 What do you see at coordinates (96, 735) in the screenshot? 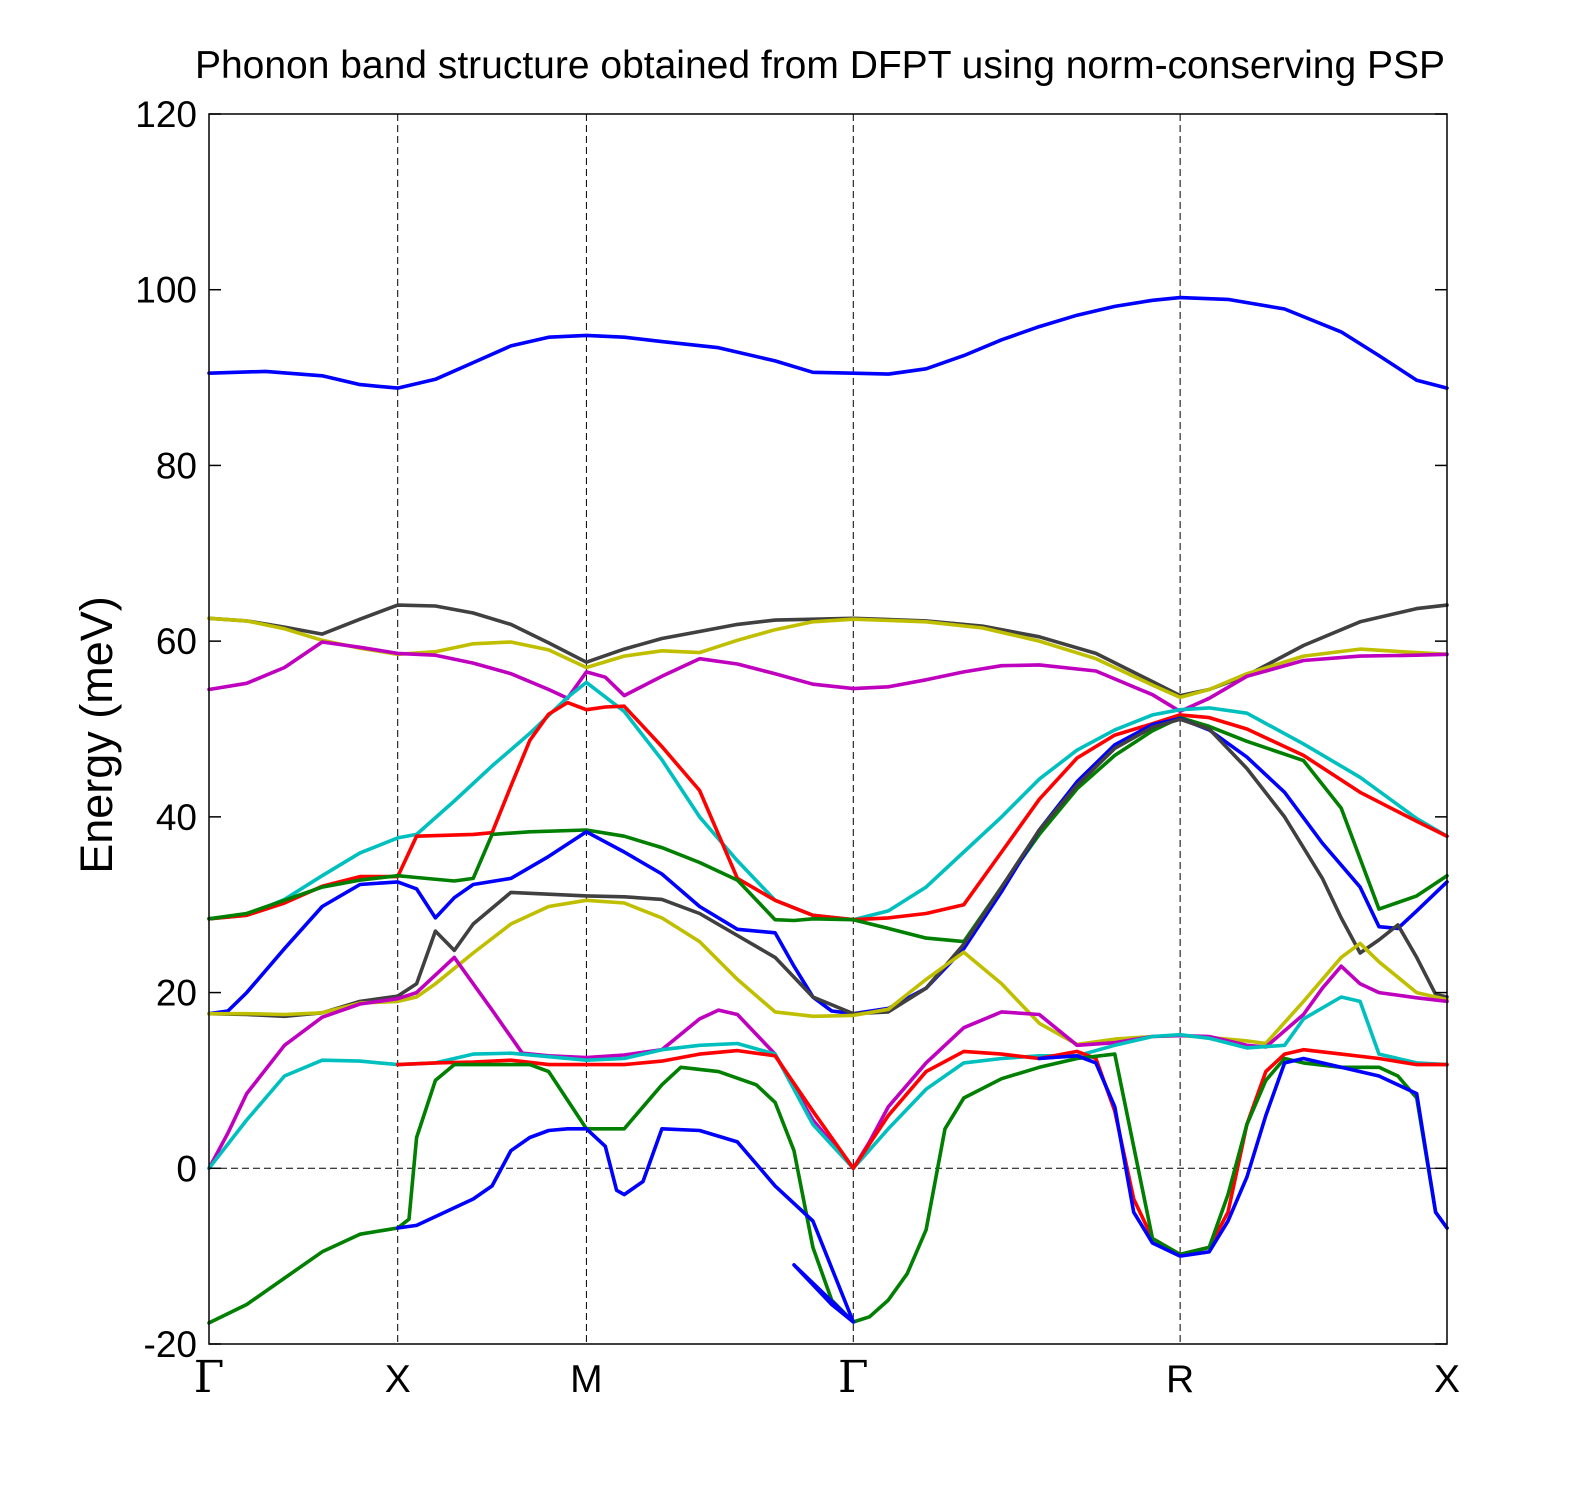
I see `y-axis-label: Energy (meV)` at bounding box center [96, 735].